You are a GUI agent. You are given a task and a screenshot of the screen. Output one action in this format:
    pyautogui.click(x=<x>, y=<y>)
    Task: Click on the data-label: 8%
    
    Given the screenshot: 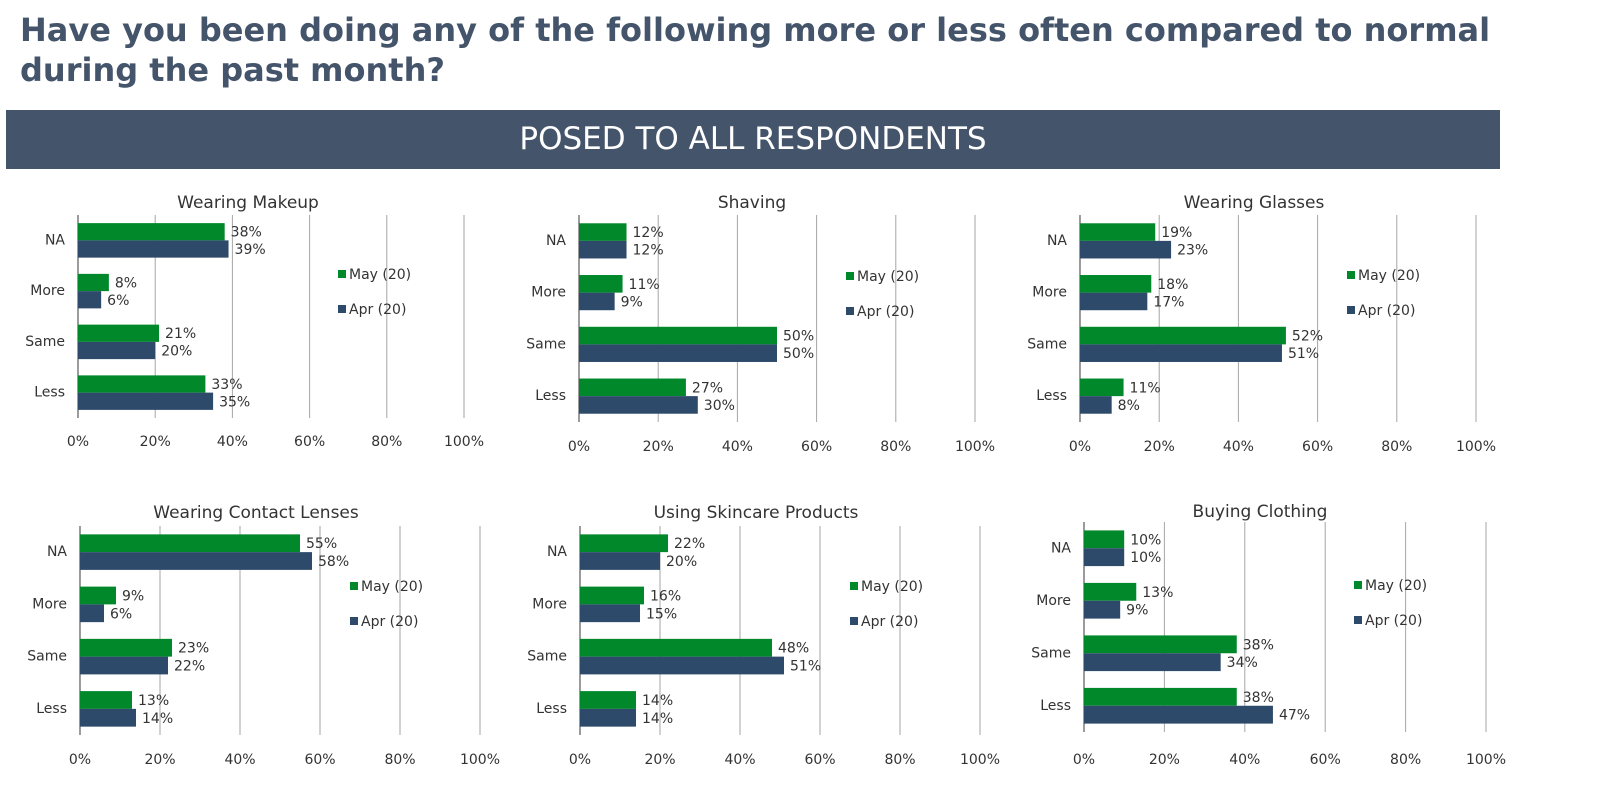 What is the action you would take?
    pyautogui.click(x=1129, y=406)
    